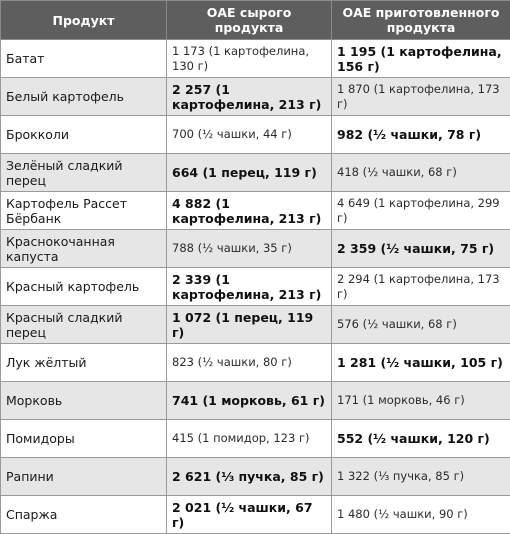 Image resolution: width=510 pixels, height=534 pixels. What do you see at coordinates (421, 249) in the screenshot?
I see `cooked-orac-cell: 2 359 (½ чашки, 75 г)` at bounding box center [421, 249].